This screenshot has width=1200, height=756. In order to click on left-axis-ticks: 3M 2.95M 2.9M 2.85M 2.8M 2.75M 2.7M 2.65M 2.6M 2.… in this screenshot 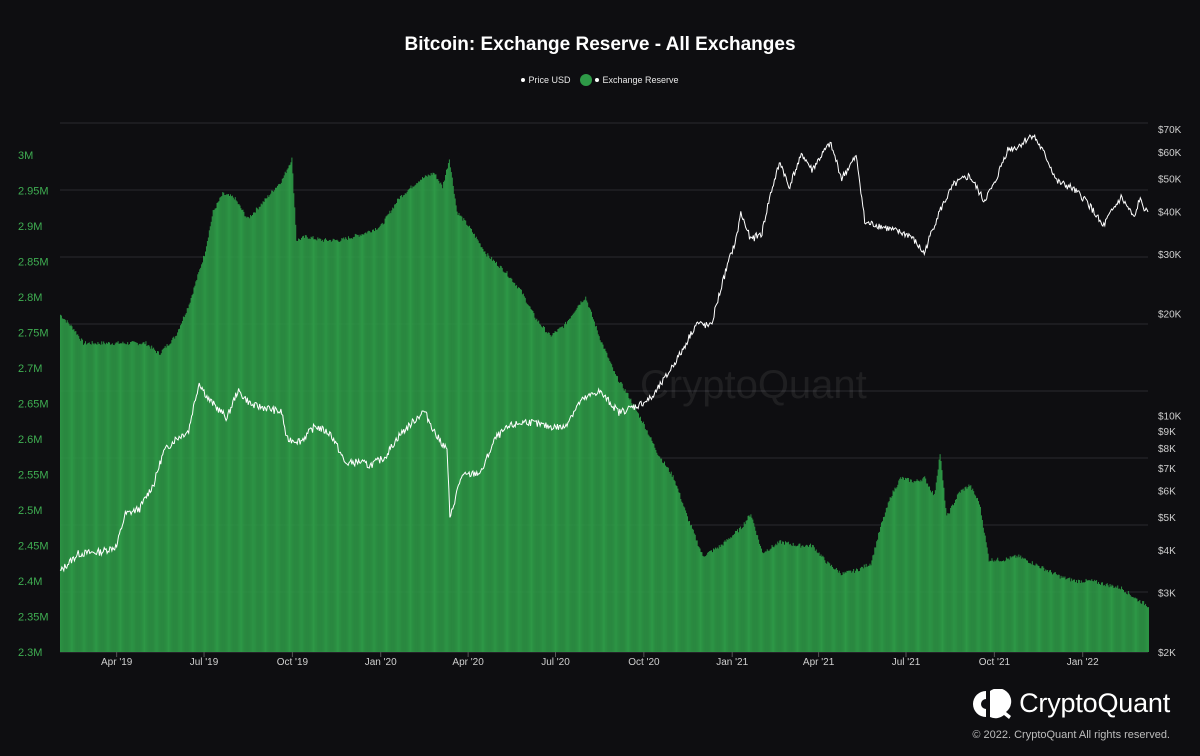, I will do `click(33, 404)`.